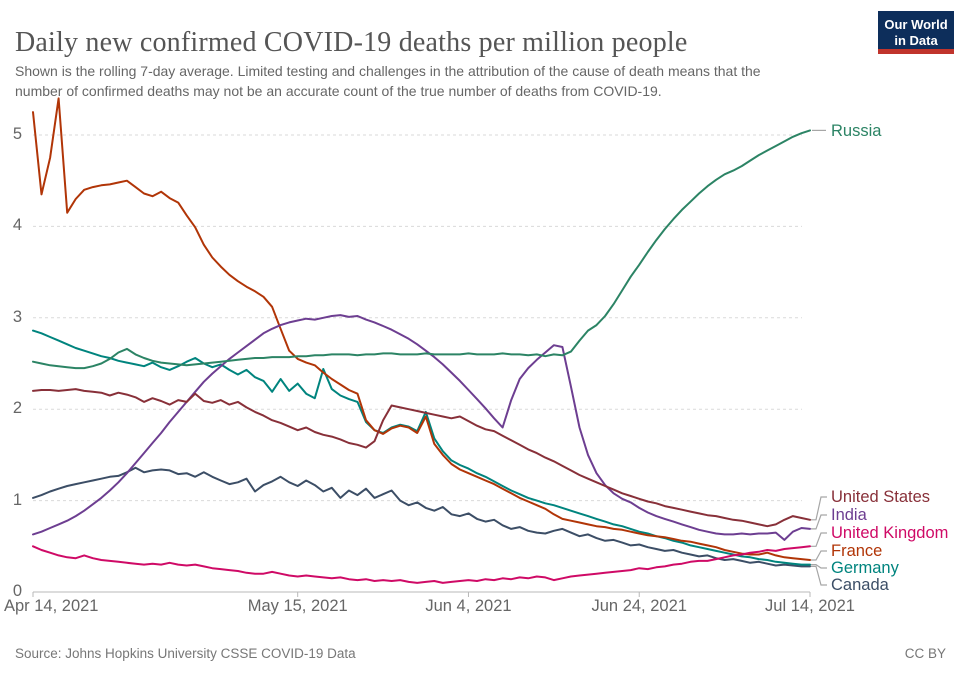 The image size is (960, 677). I want to click on legend-label-united-states: United States, so click(881, 497).